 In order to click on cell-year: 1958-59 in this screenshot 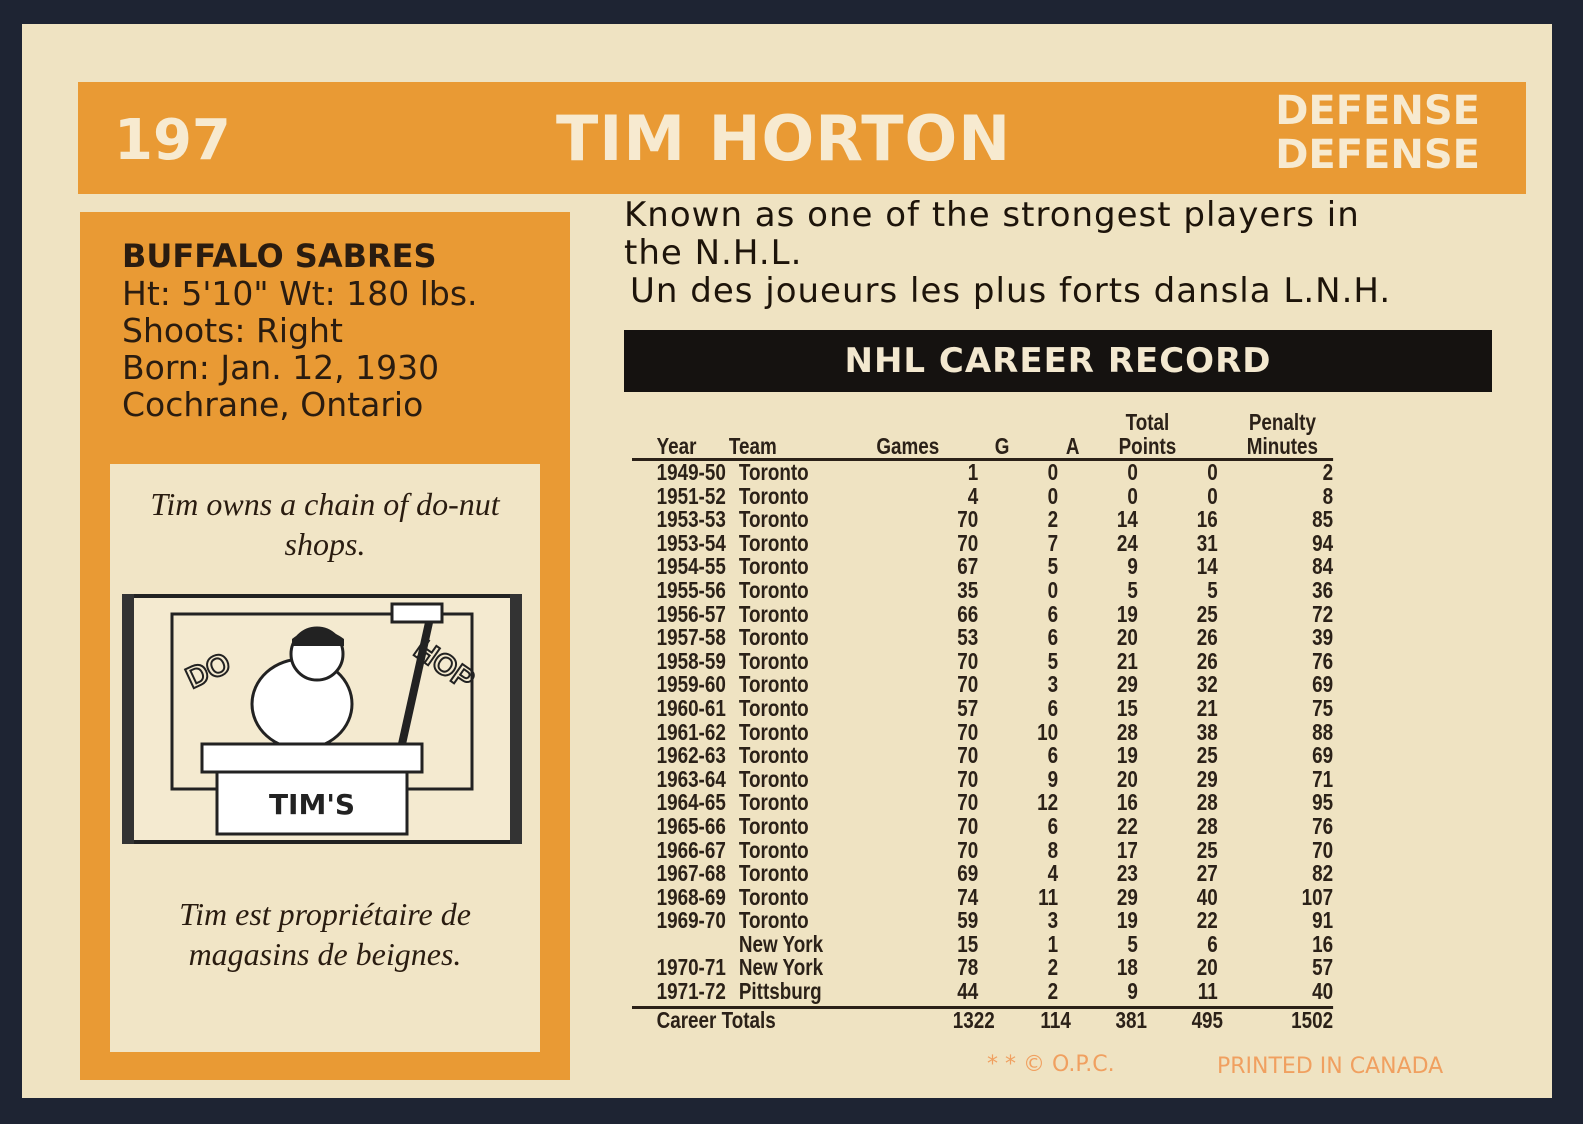, I will do `click(691, 660)`.